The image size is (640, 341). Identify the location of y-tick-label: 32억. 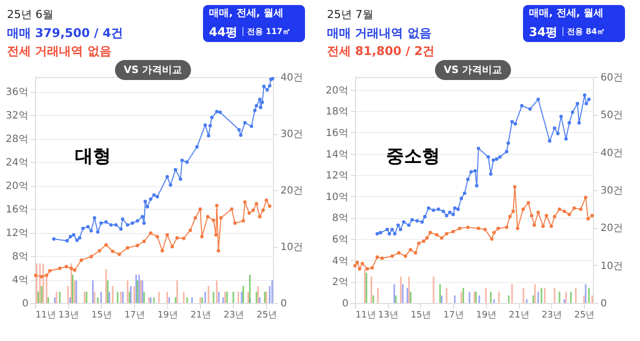
(17, 116).